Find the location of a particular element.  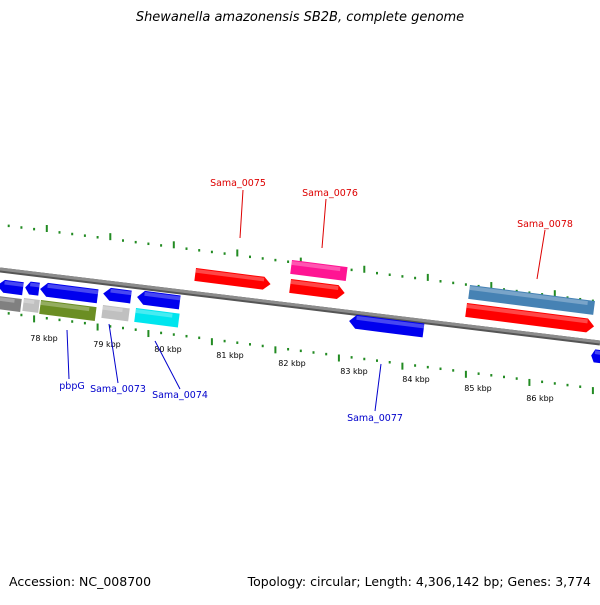

backbone-line is located at coordinates (300, 305).